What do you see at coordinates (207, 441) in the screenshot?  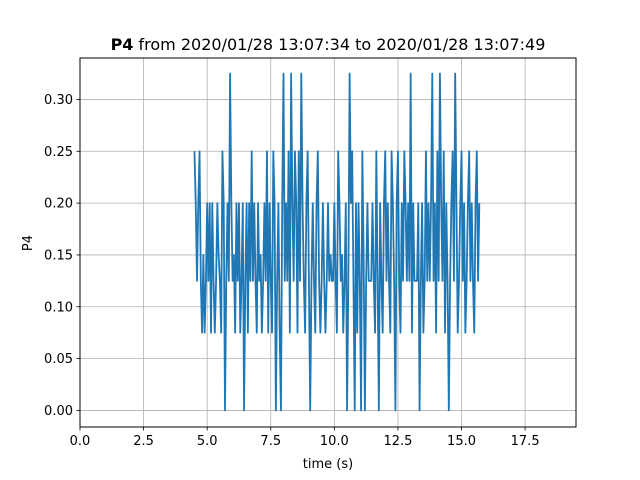 I see `x-tick-label: 5.0` at bounding box center [207, 441].